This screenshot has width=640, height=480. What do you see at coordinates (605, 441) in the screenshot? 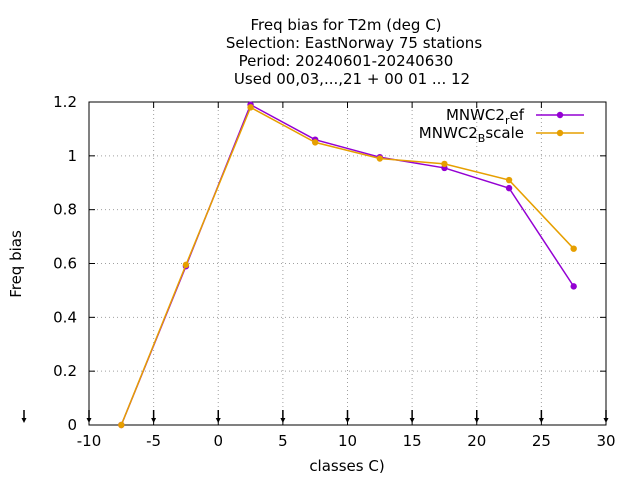
I see `x-tick-label: 30` at bounding box center [605, 441].